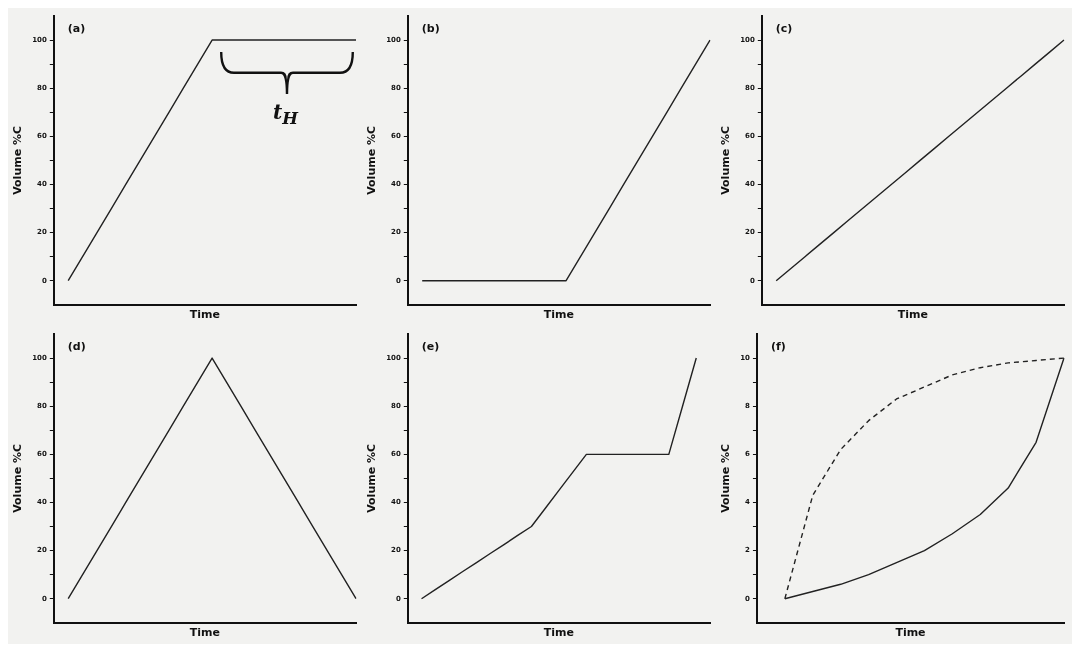 This screenshot has width=1079, height=645. I want to click on text: (e), so click(430, 347).